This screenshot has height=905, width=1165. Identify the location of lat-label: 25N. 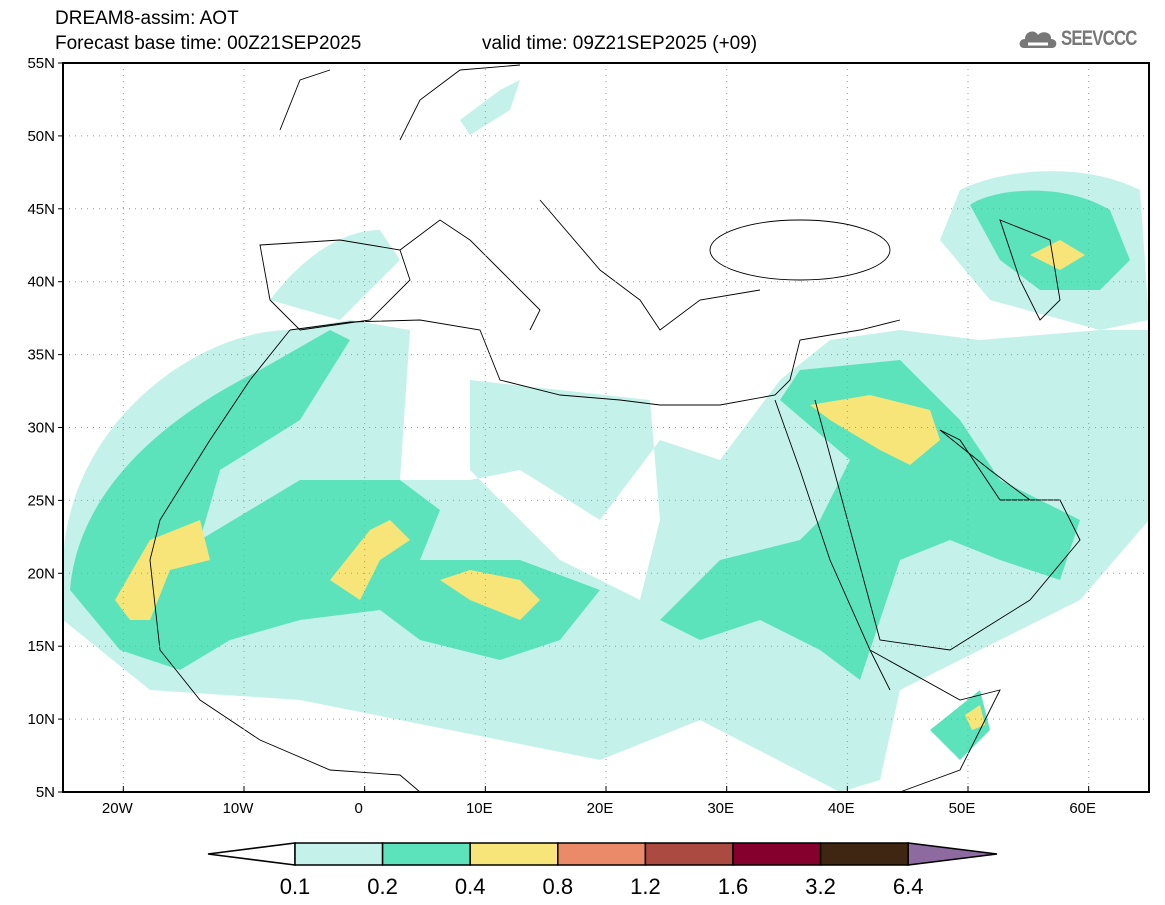
(41, 500).